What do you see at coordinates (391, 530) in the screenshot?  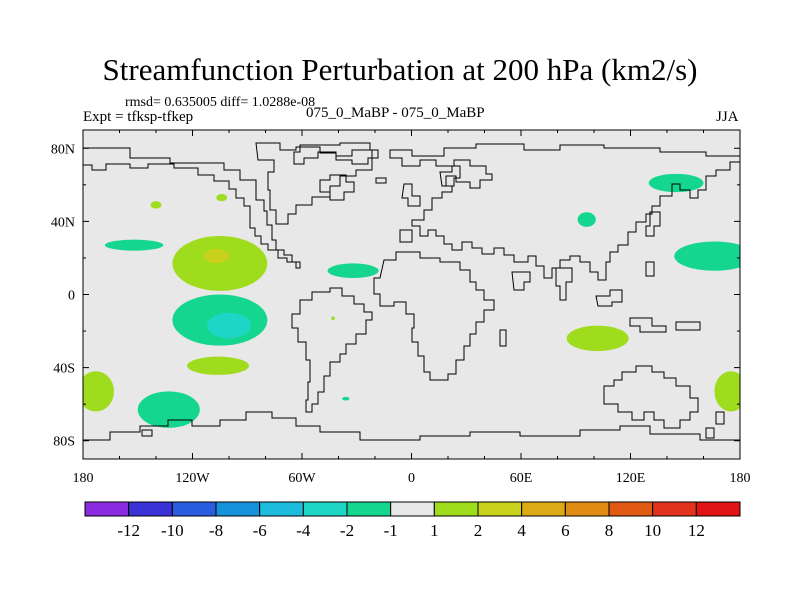 I see `colorbar-label-6: -1` at bounding box center [391, 530].